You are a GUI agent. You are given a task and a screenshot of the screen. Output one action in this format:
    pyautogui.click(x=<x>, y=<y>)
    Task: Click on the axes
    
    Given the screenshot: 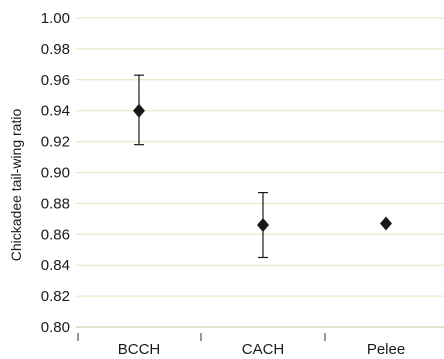 What is the action you would take?
    pyautogui.click(x=260, y=333)
    